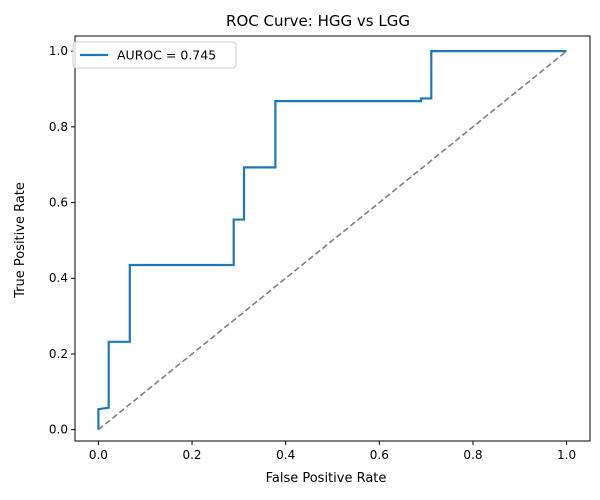 Image resolution: width=600 pixels, height=500 pixels. What do you see at coordinates (58, 203) in the screenshot?
I see `y-tick-label: 0.6` at bounding box center [58, 203].